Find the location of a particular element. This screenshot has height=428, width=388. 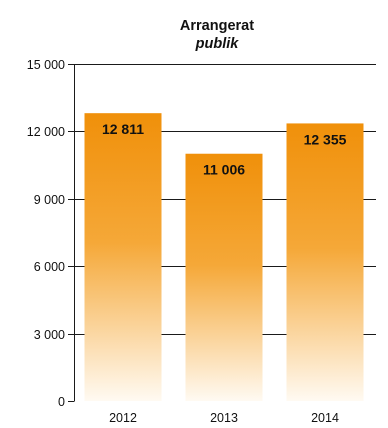

chart-subtitle: publik is located at coordinates (217, 44).